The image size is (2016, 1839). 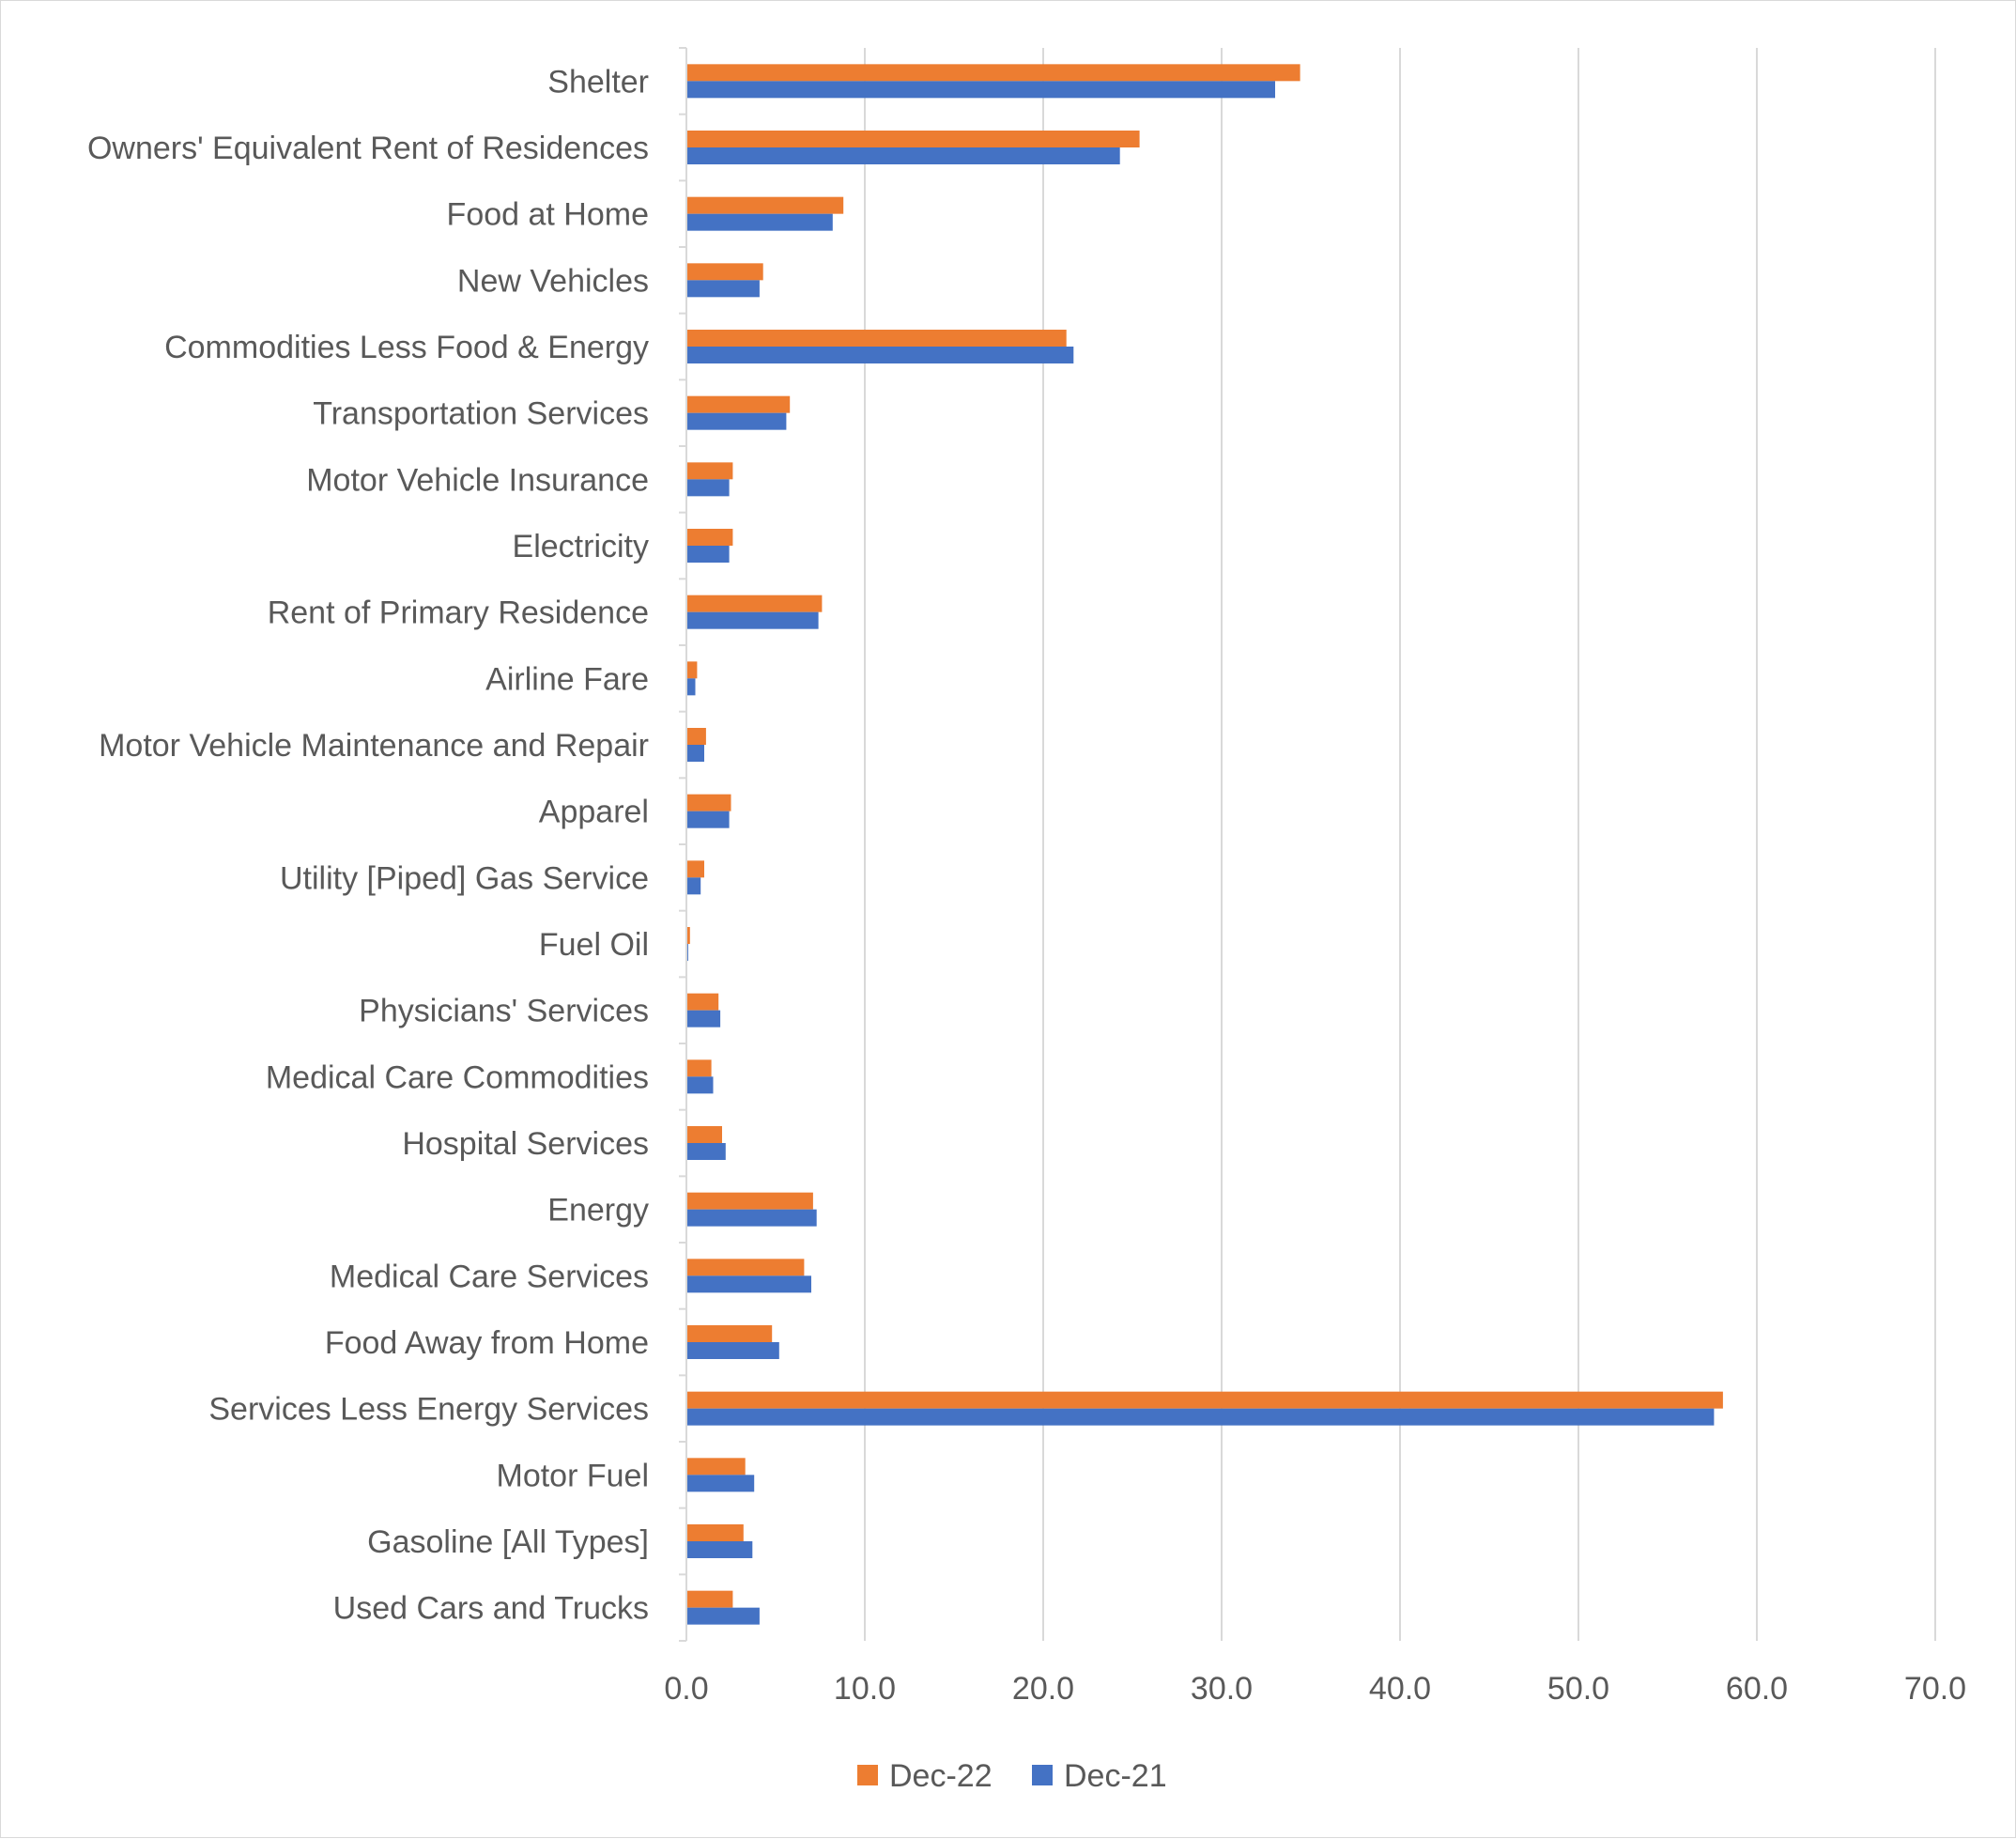 I want to click on x-tick-label: 30.0, so click(x=1222, y=1689).